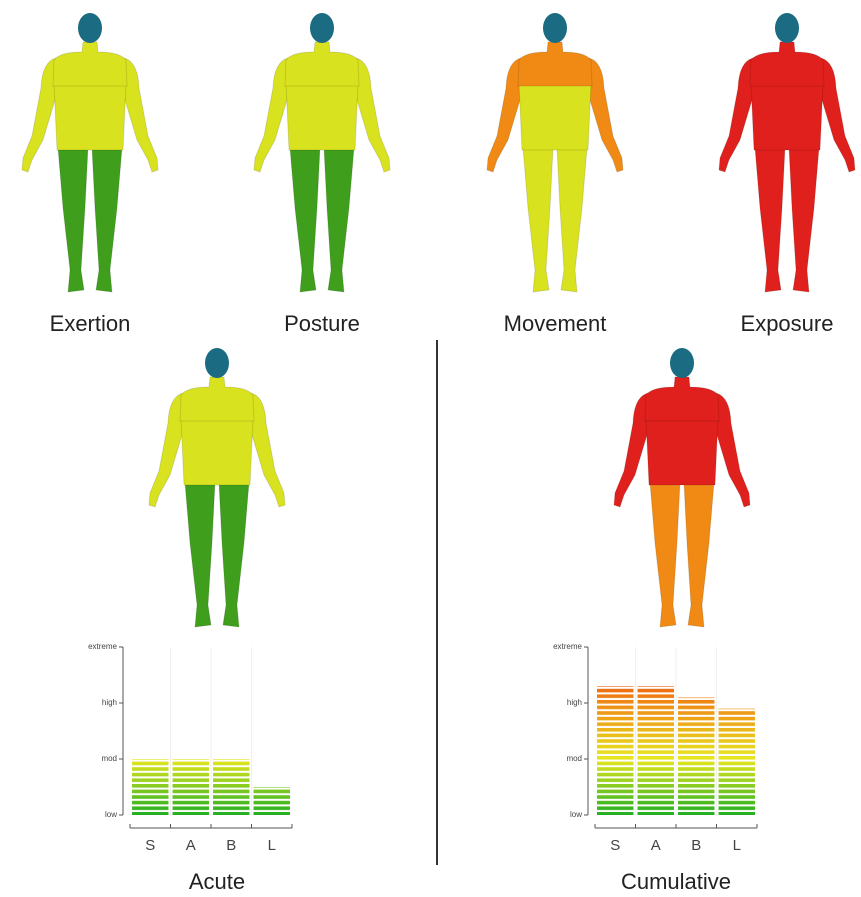 This screenshot has width=861, height=897. Describe the element at coordinates (787, 323) in the screenshot. I see `figure-label: Exposure` at that location.